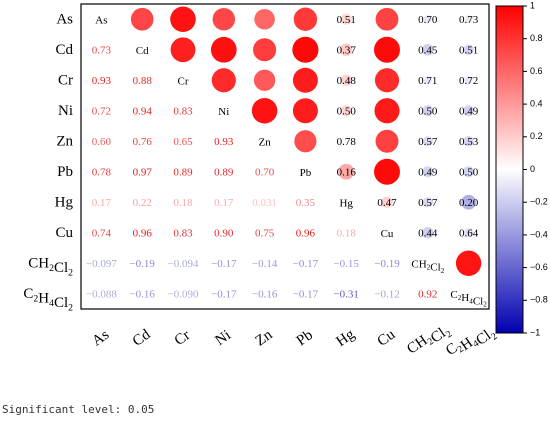  I want to click on diagonal-label: Cu, so click(387, 233).